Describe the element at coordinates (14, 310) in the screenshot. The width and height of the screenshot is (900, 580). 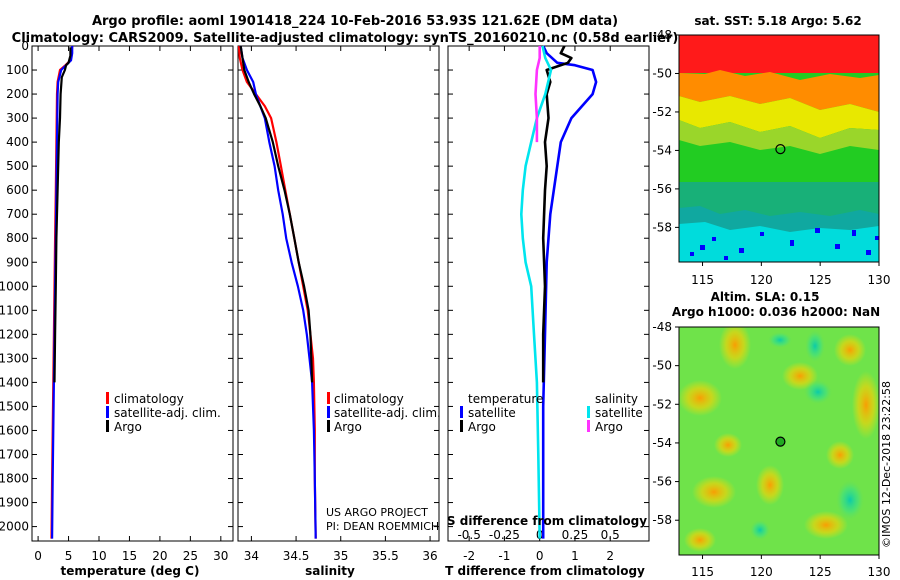
I see `depth-tick-label: 1100` at that location.